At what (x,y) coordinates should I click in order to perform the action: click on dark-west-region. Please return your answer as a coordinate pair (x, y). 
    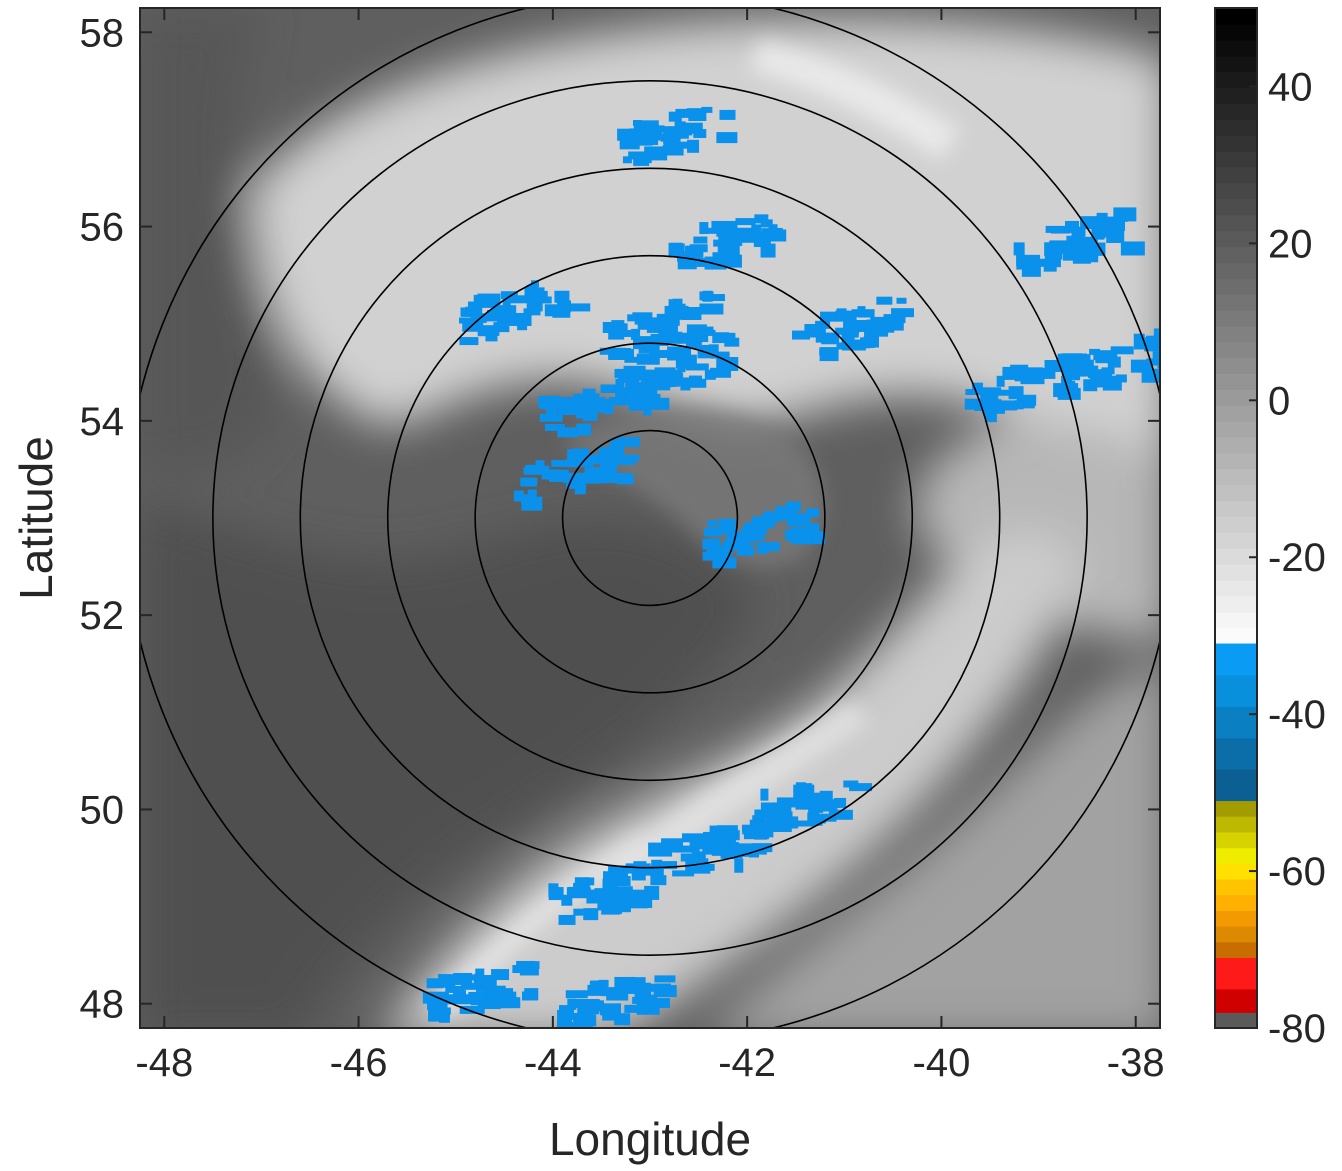
    Looking at the image, I should click on (207, 240).